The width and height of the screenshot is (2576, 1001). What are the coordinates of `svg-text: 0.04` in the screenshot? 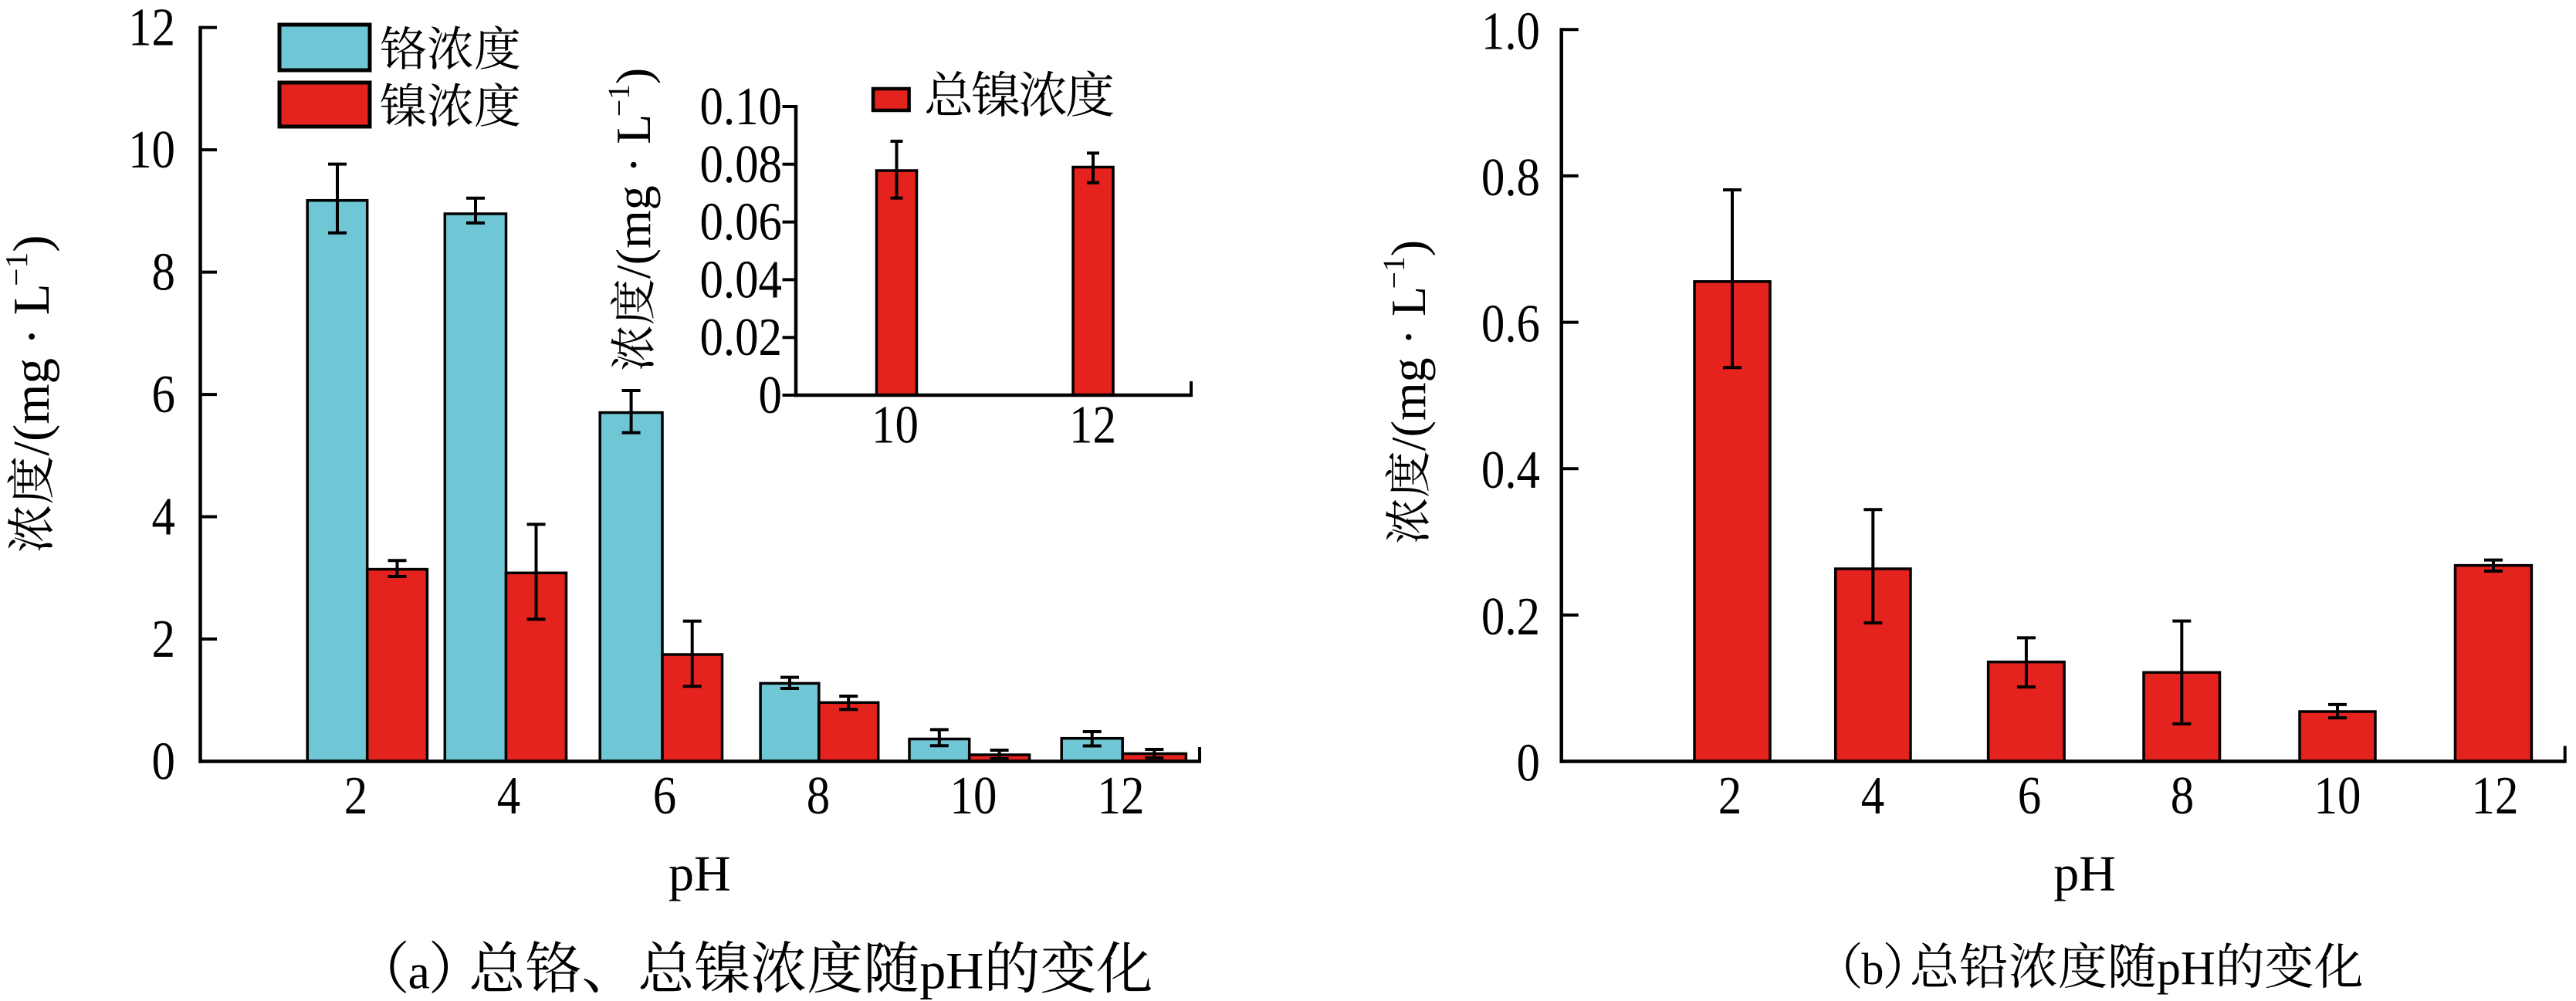 It's located at (740, 280).